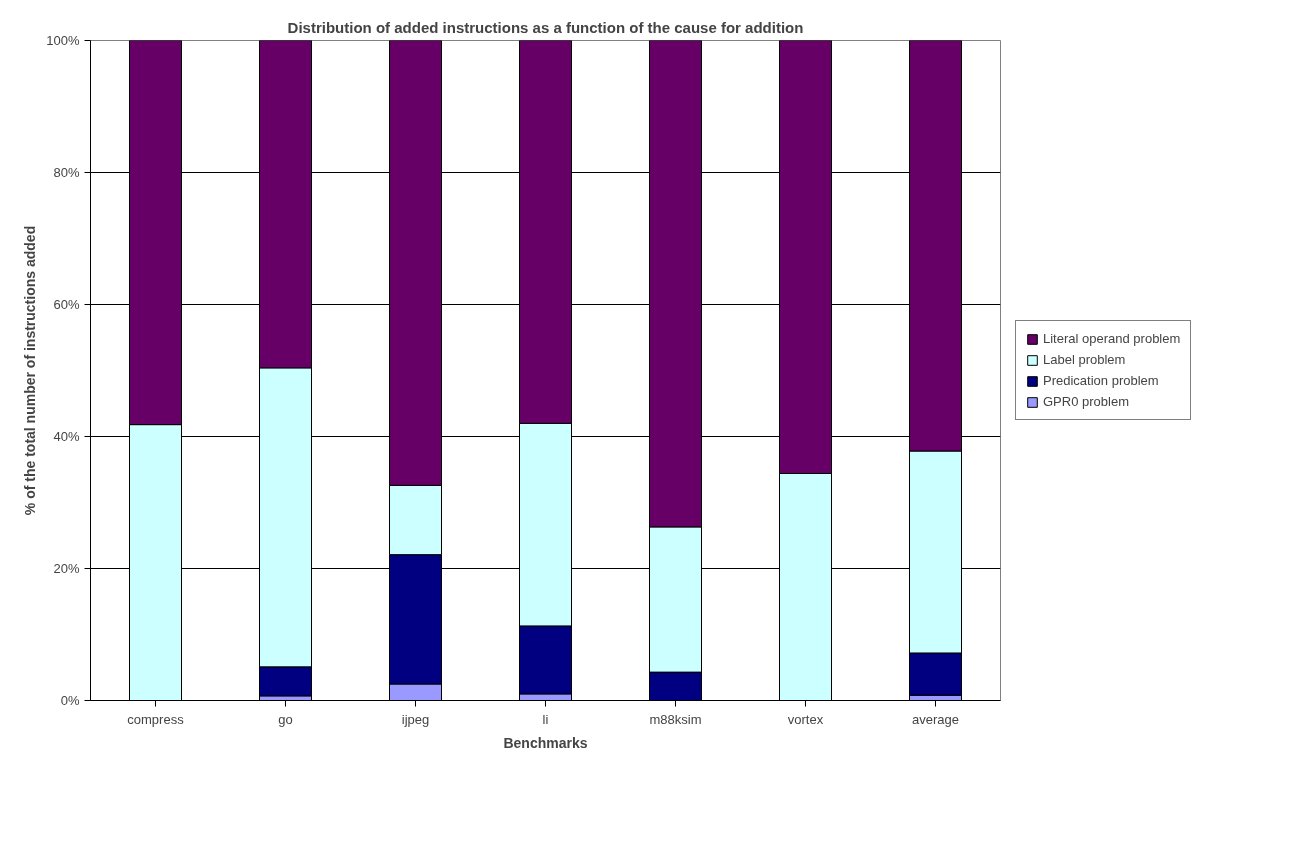  What do you see at coordinates (1086, 401) in the screenshot?
I see `legend-label: GPR0 problem` at bounding box center [1086, 401].